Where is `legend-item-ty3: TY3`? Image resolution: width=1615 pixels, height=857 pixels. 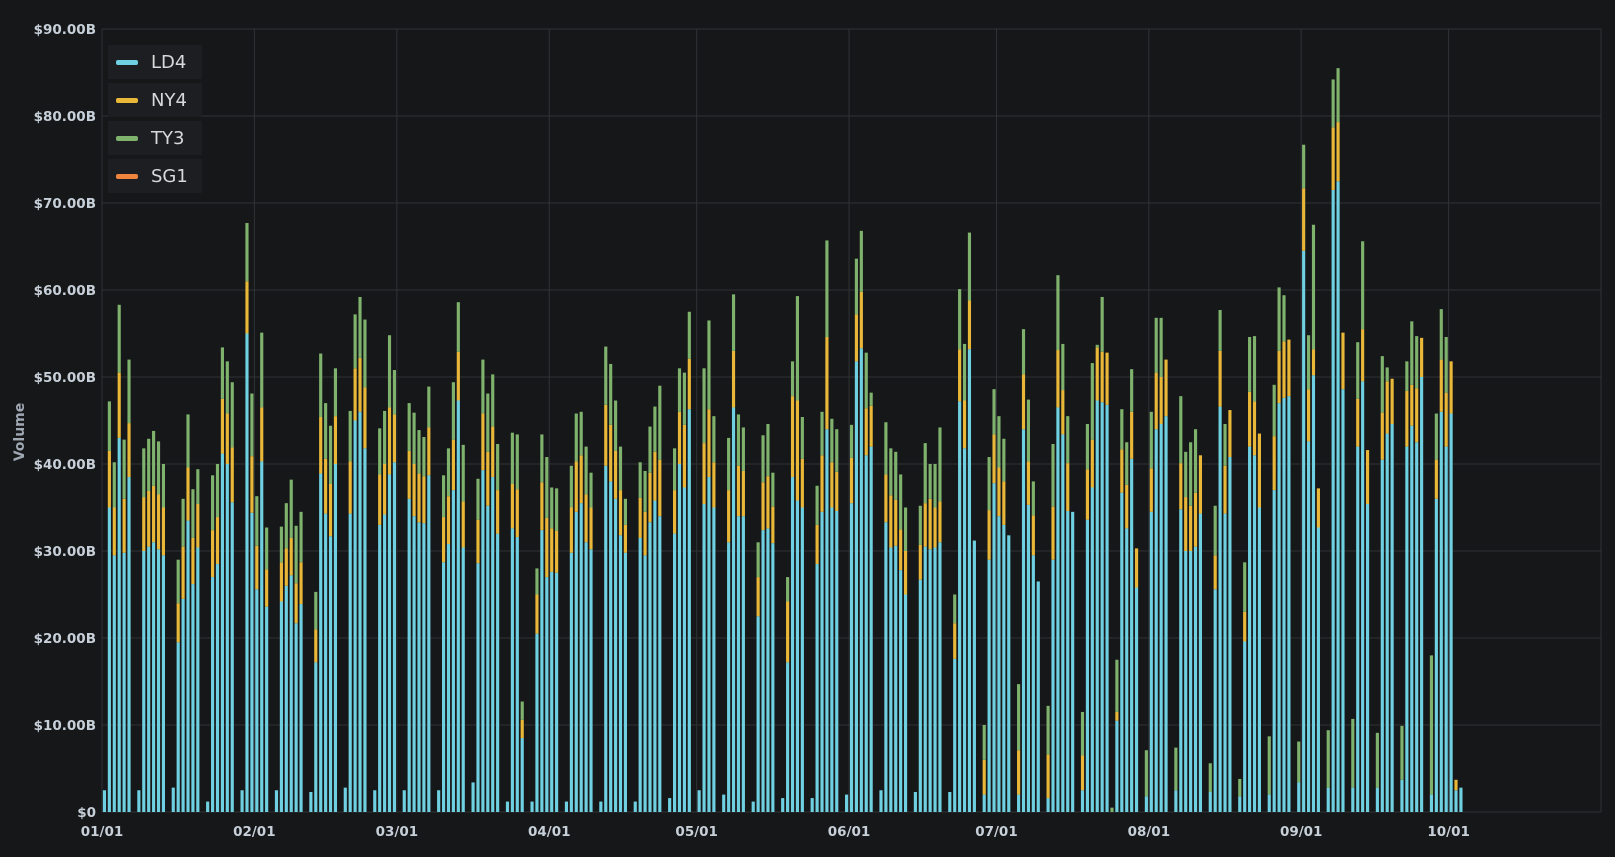 legend-item-ty3: TY3 is located at coordinates (155, 138).